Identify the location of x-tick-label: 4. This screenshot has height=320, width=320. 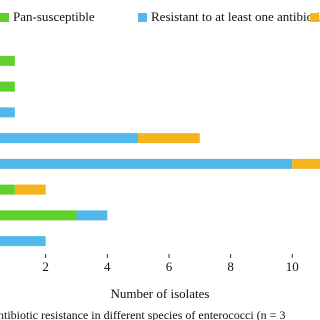
(107, 266).